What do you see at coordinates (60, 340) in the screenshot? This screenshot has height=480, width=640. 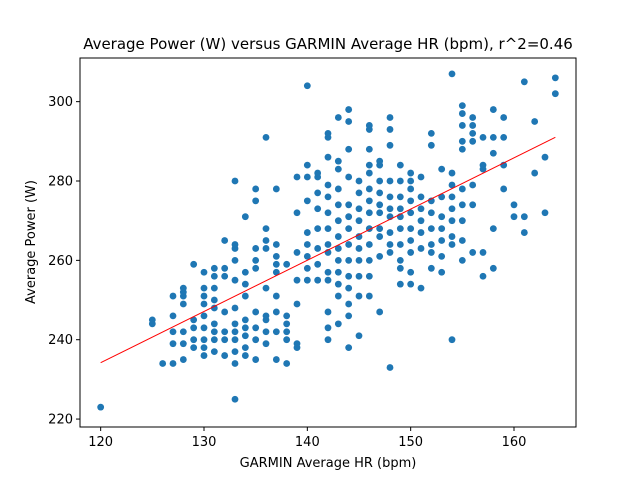 I see `y-tick-label: 240` at bounding box center [60, 340].